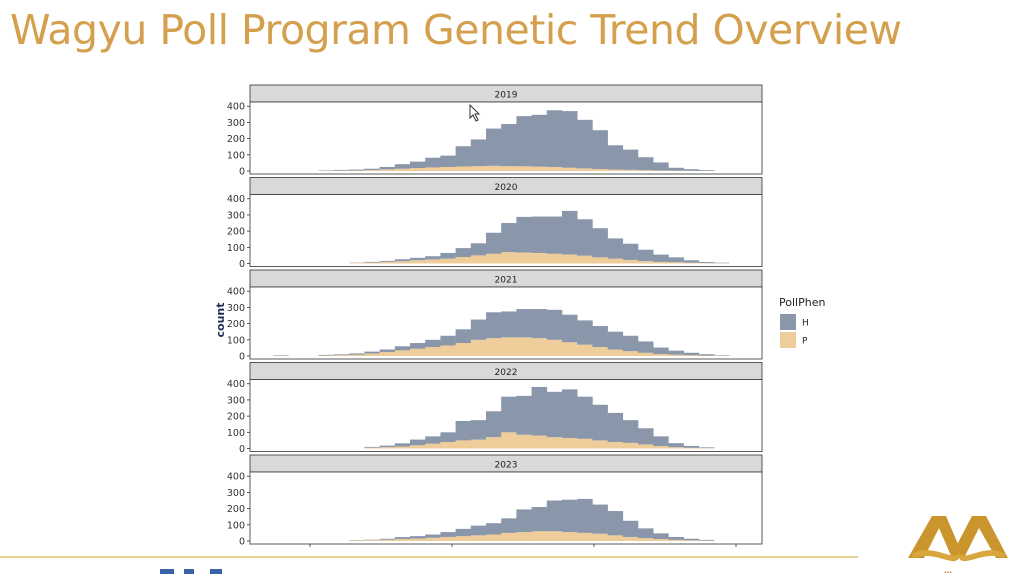 The image size is (1024, 575). I want to click on footer-rule, so click(429, 557).